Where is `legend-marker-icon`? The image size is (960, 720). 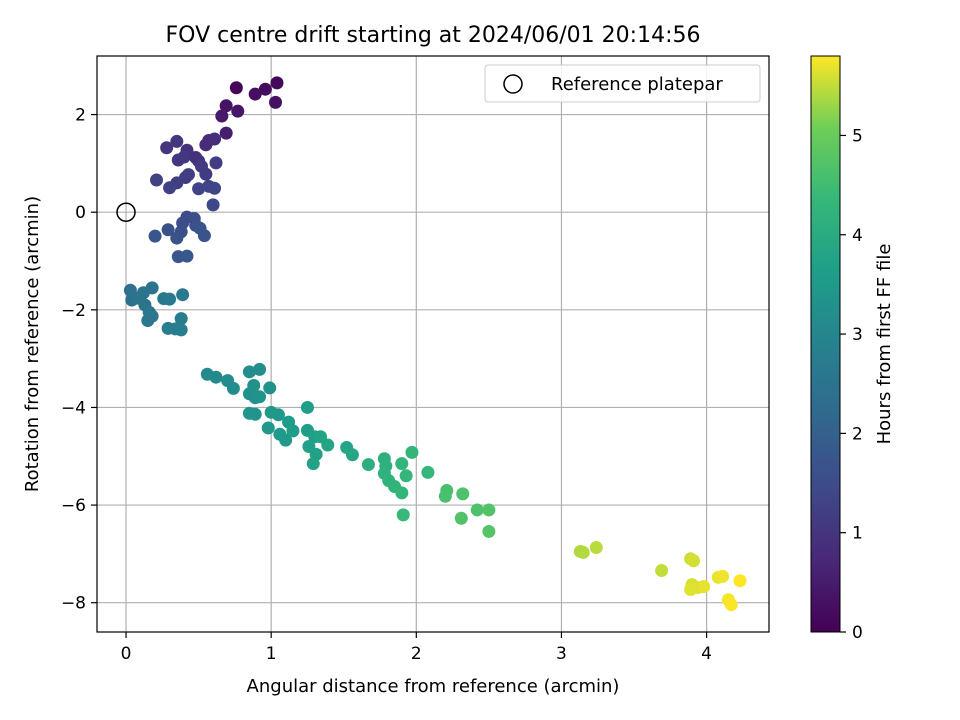
legend-marker-icon is located at coordinates (513, 84).